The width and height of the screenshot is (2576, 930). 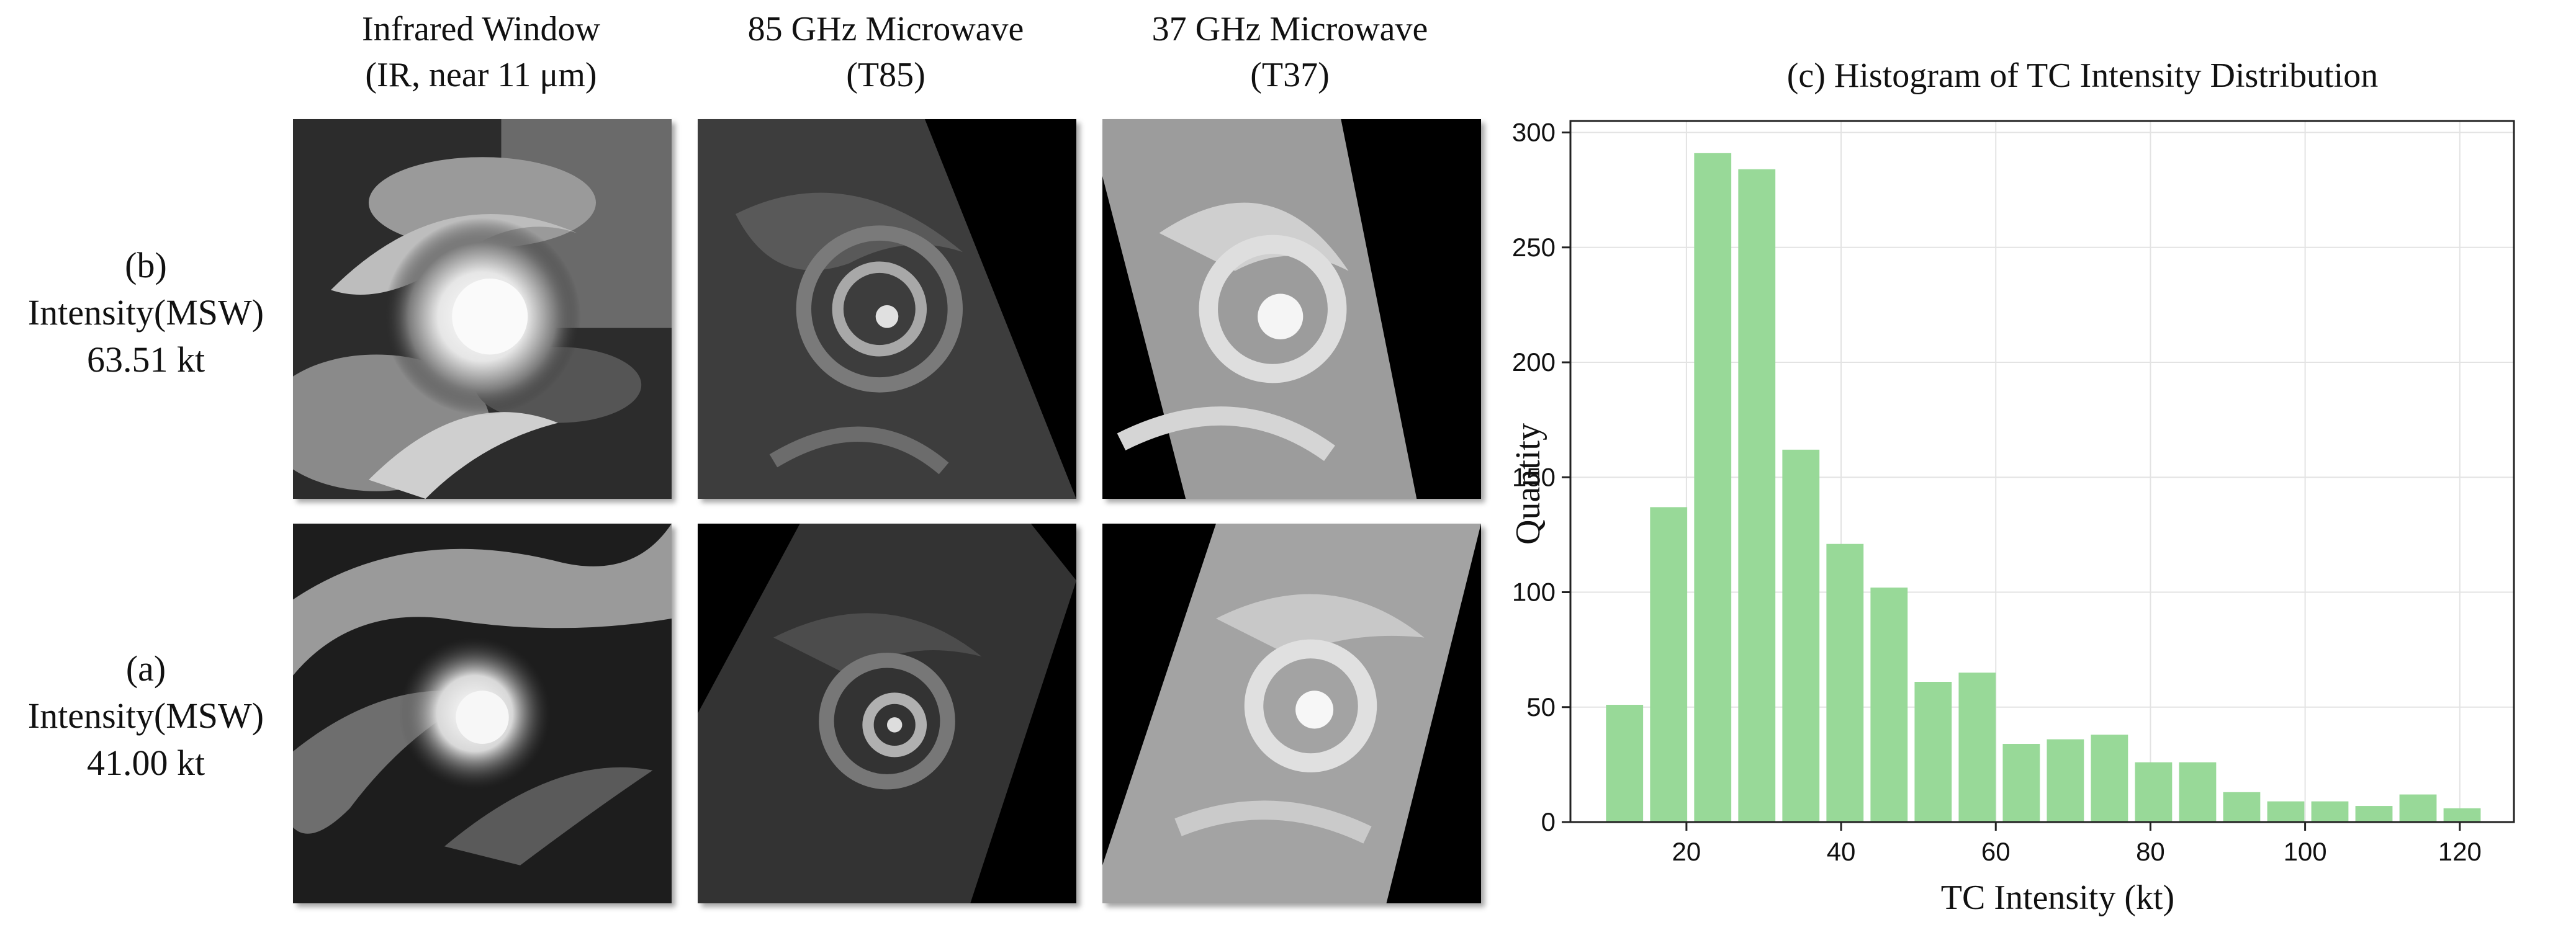 What do you see at coordinates (146, 265) in the screenshot?
I see `row-label-b-id: (b)` at bounding box center [146, 265].